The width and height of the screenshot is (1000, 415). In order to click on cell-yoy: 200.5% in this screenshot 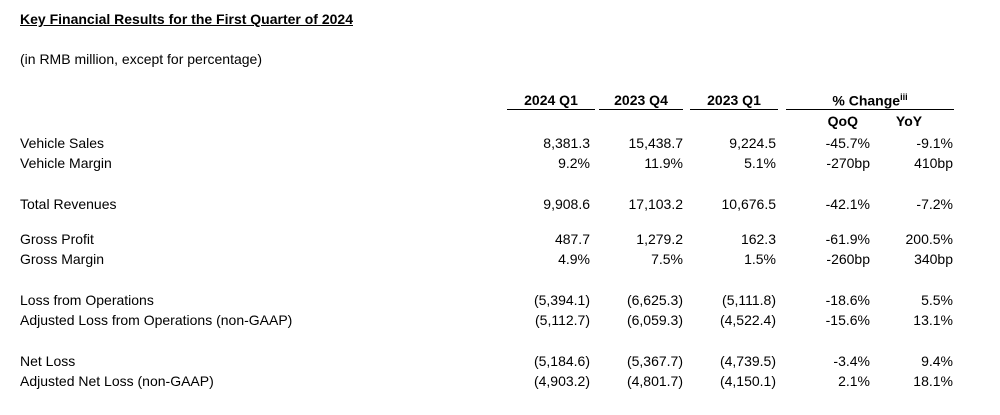, I will do `click(929, 239)`.